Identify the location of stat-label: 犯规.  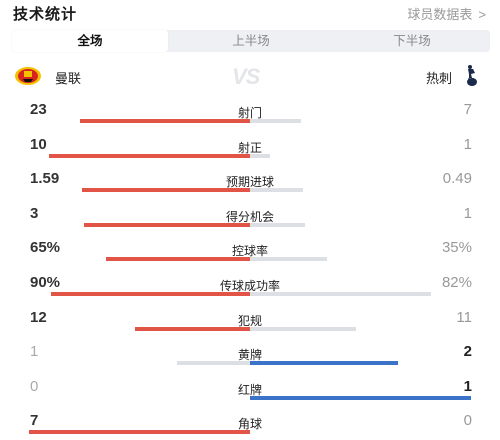
(249, 320).